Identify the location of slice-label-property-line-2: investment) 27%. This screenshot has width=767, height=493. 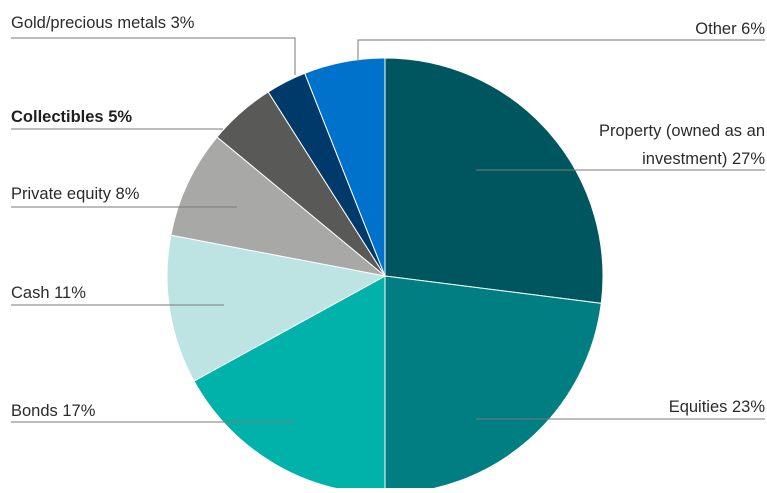
(703, 159).